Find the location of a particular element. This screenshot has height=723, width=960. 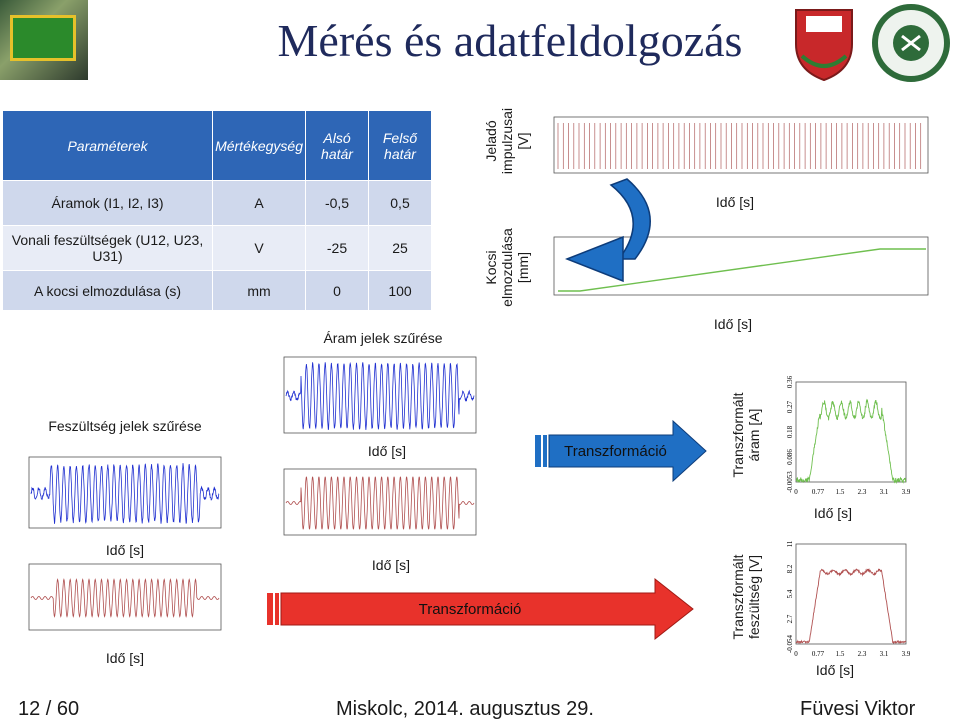

curved-arrow is located at coordinates (620, 235).